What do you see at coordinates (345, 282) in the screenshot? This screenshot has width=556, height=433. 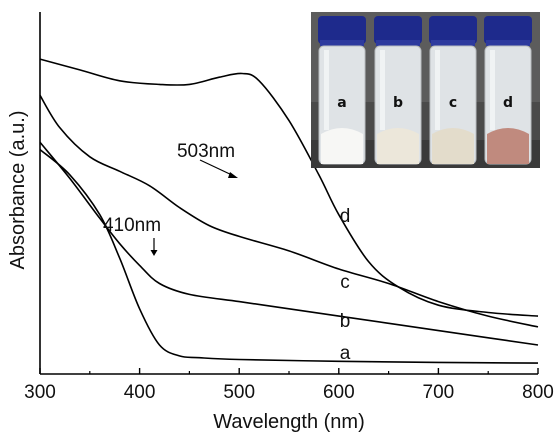 I see `series-label-c: c` at bounding box center [345, 282].